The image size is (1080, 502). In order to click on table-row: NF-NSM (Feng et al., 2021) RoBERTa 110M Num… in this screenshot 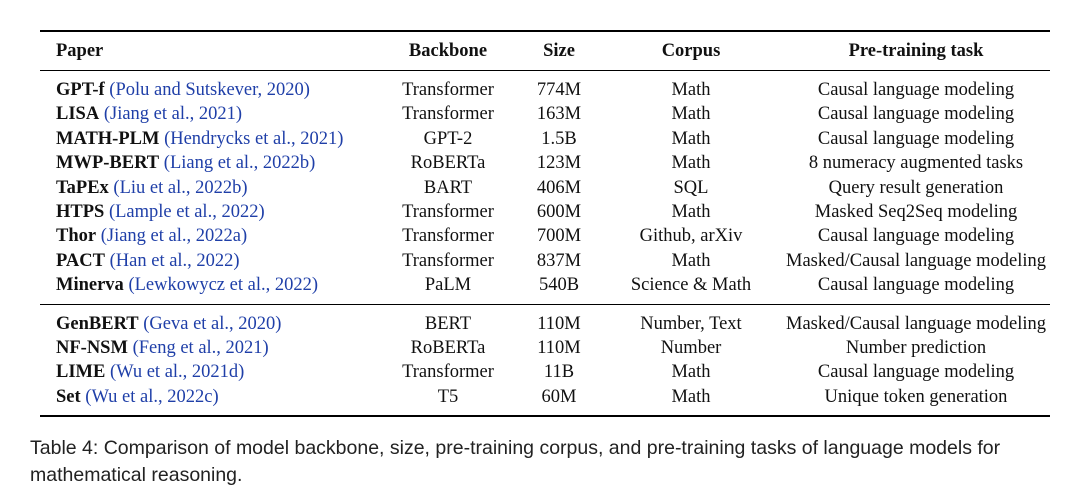, I will do `click(545, 348)`.